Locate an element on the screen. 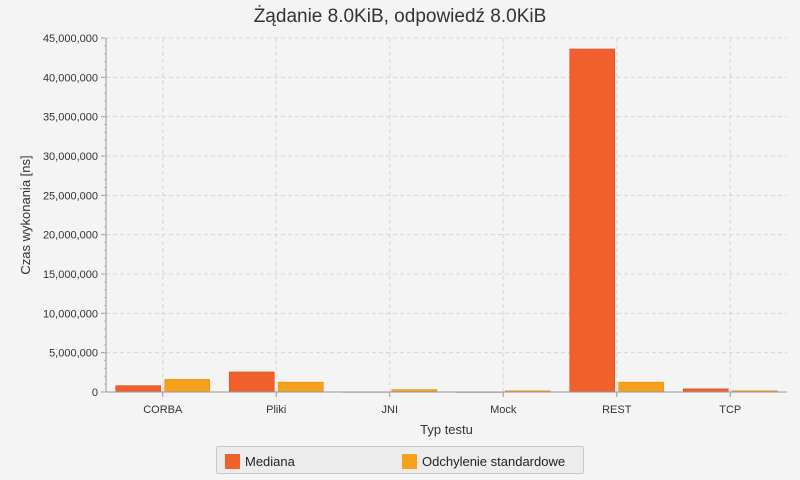 The width and height of the screenshot is (800, 480). y-tick-label: 30,000,000 is located at coordinates (70, 157).